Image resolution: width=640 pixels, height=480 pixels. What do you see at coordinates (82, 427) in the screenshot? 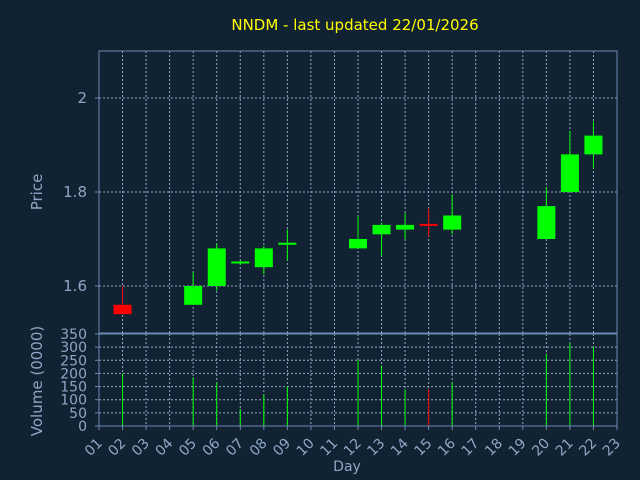
I see `volume-y-tick-label: 0` at bounding box center [82, 427].